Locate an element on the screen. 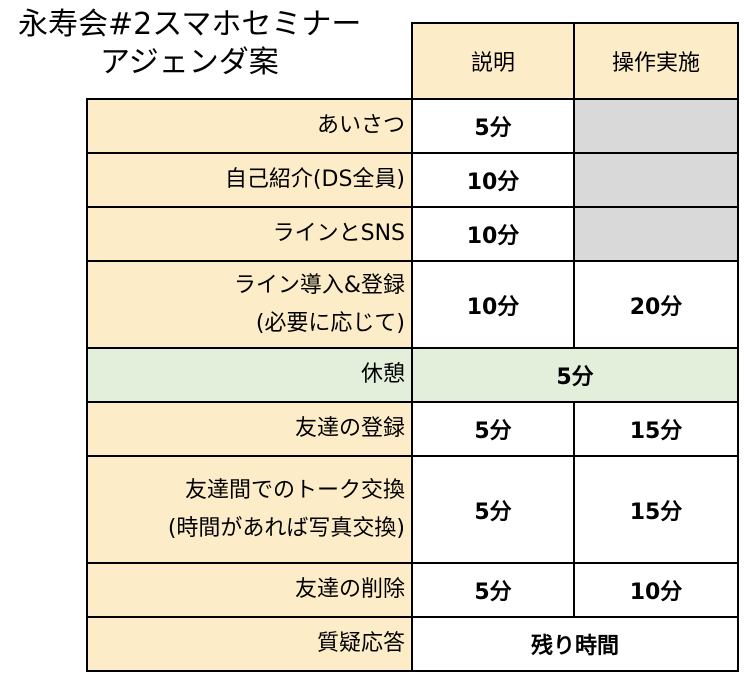 The image size is (744, 681). combined-time: 5分 is located at coordinates (575, 375).